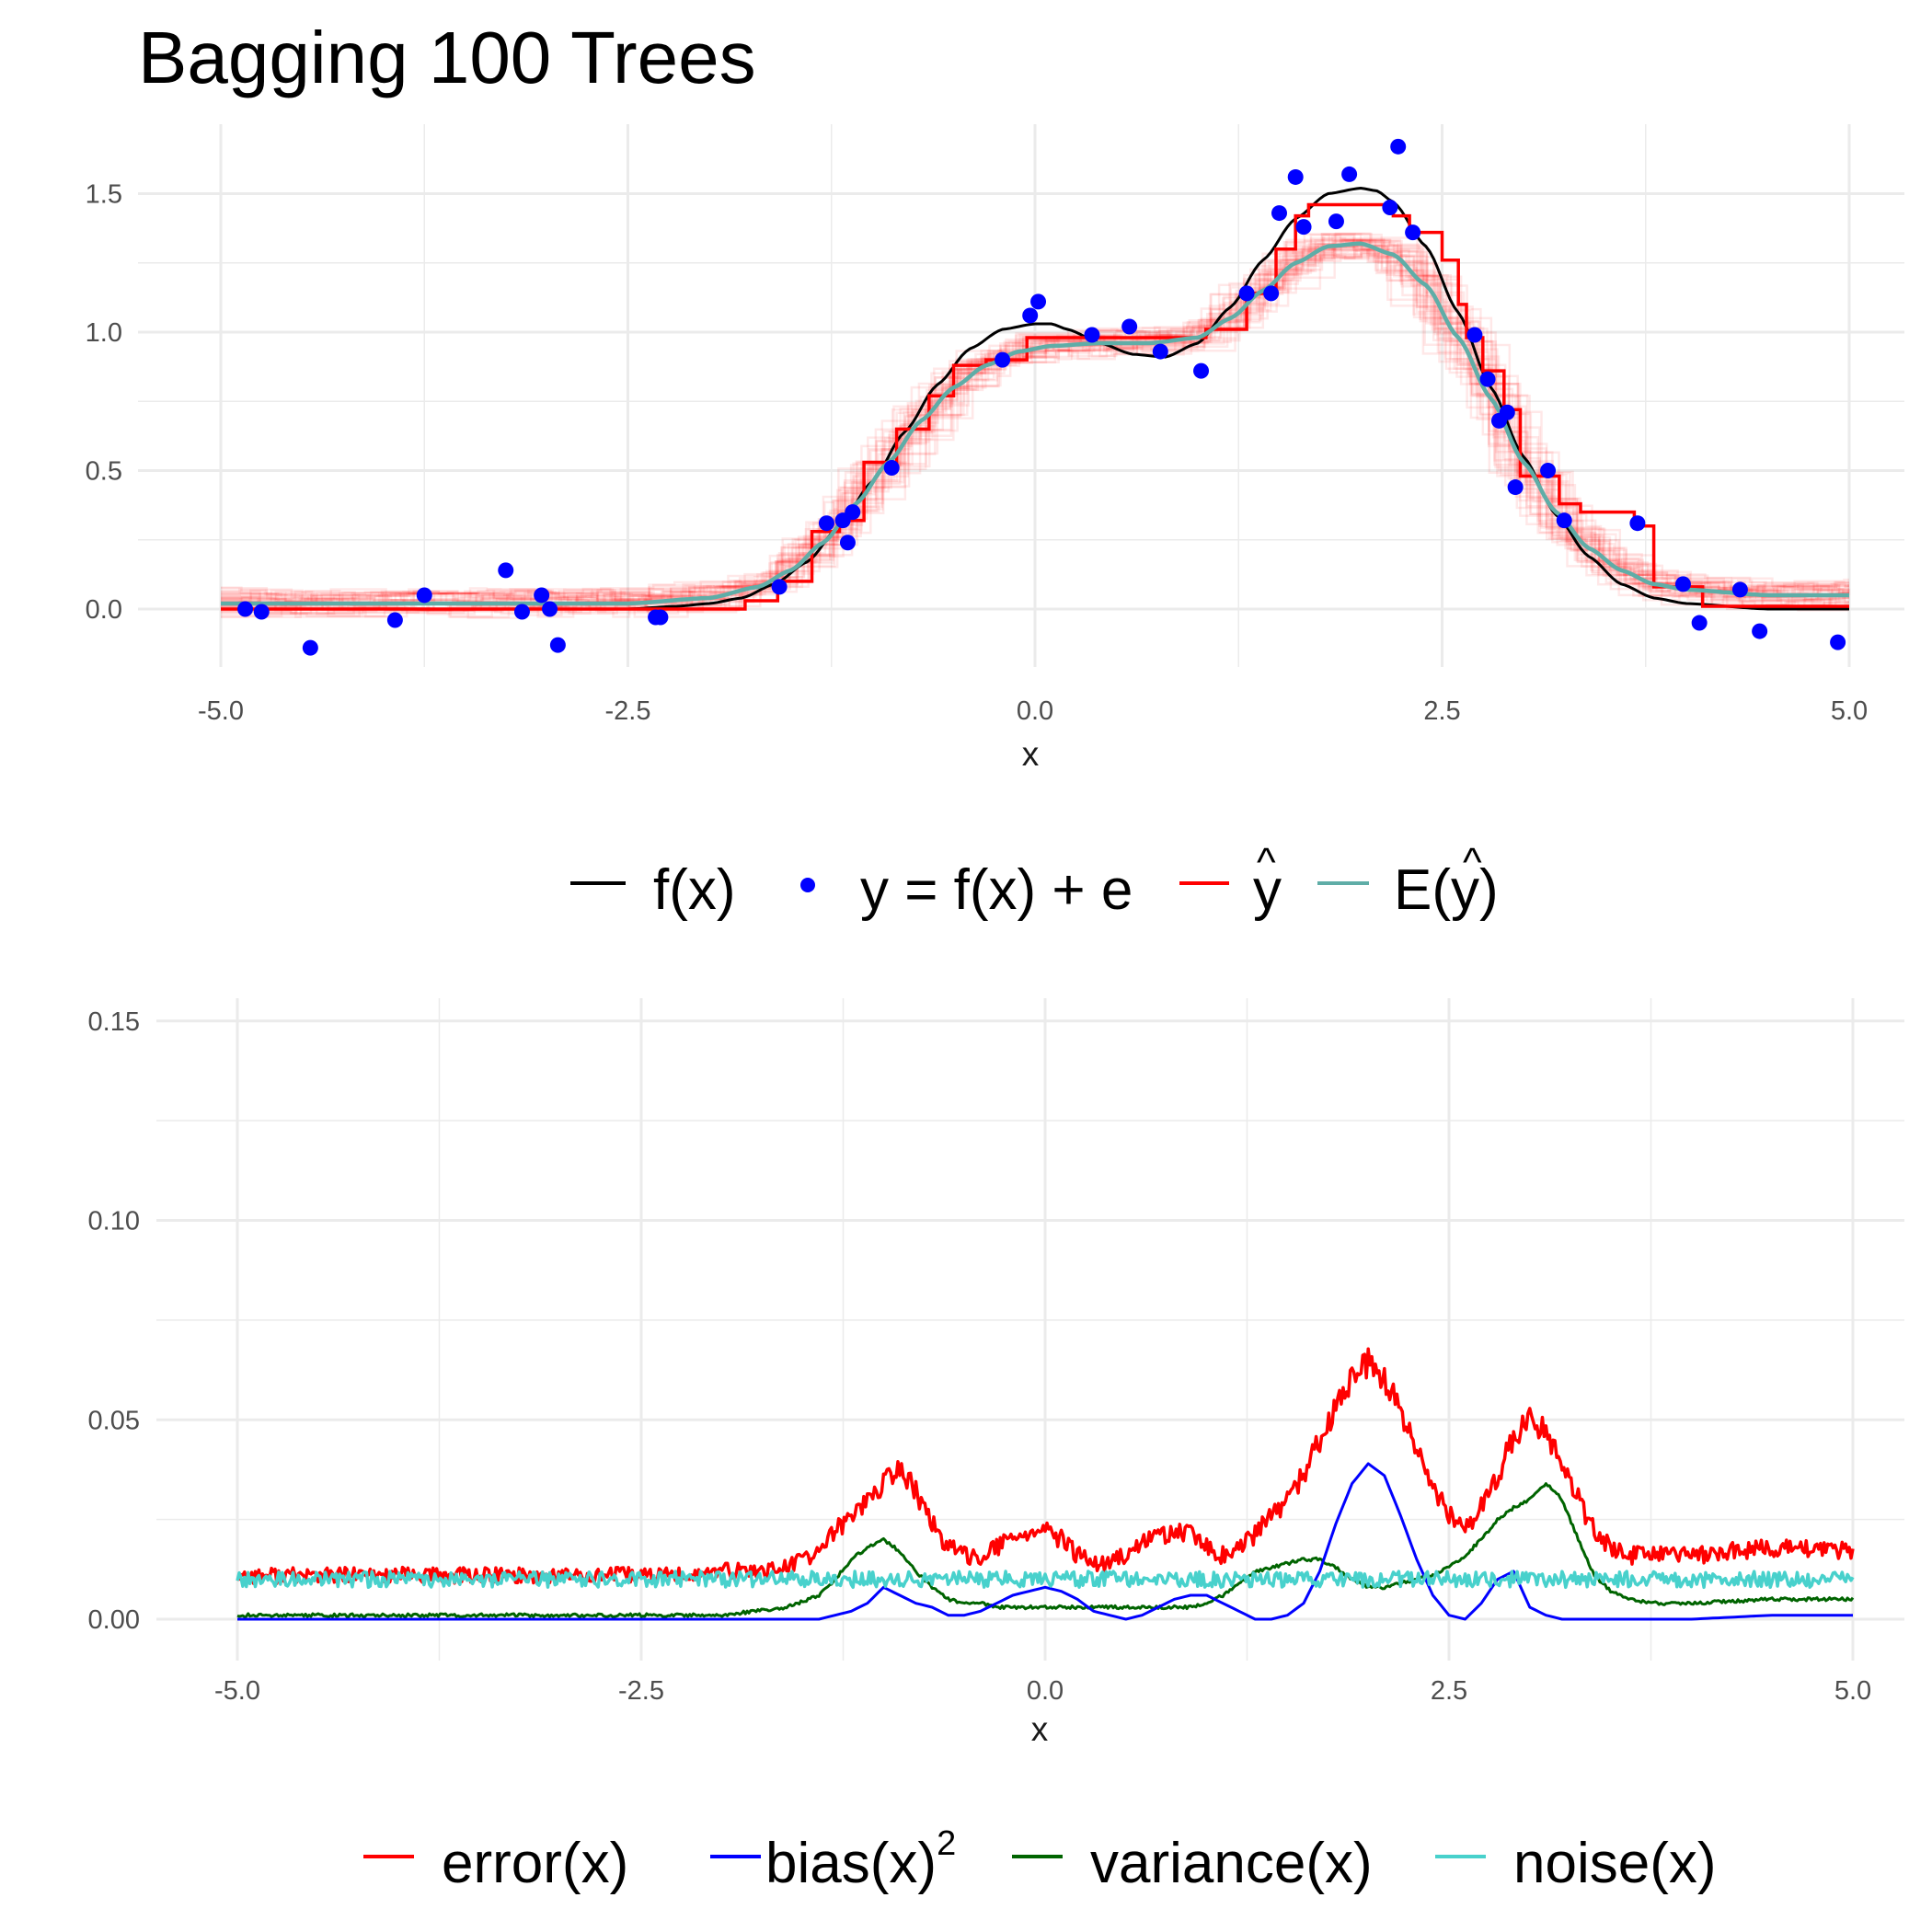 This screenshot has height=1932, width=1932. Describe the element at coordinates (694, 890) in the screenshot. I see `legend-label-truth: f(x)` at that location.